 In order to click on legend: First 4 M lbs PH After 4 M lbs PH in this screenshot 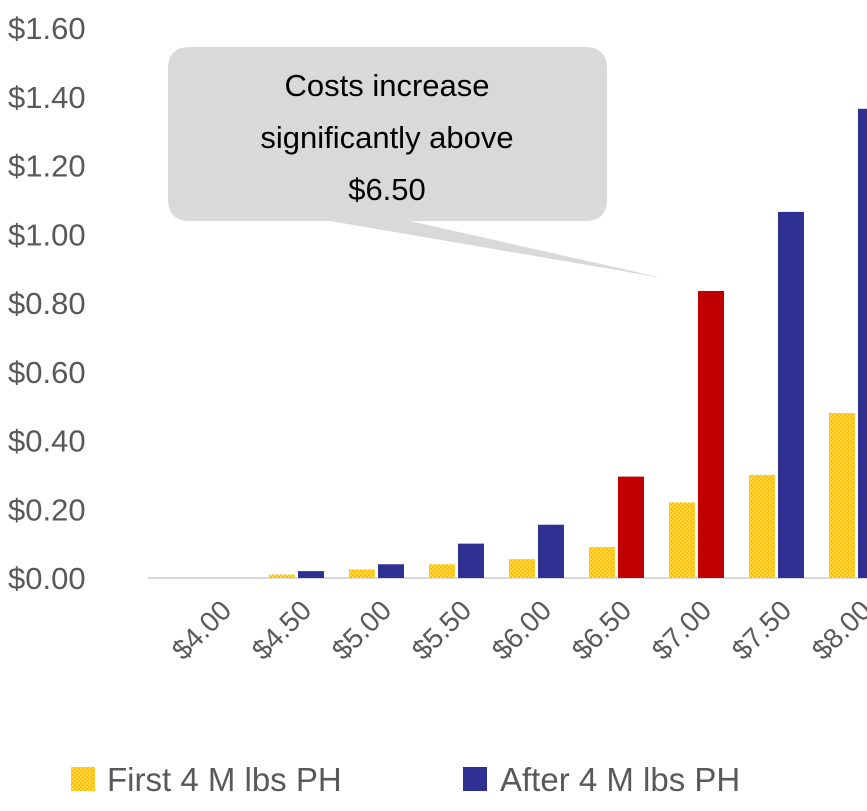, I will do `click(405, 779)`.